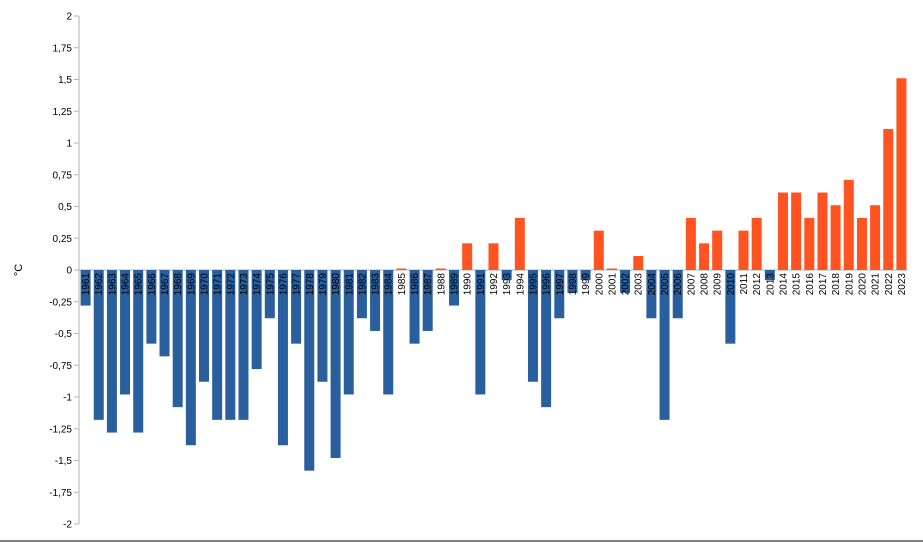 Image resolution: width=923 pixels, height=542 pixels. Describe the element at coordinates (256, 320) in the screenshot. I see `bar-1974` at that location.